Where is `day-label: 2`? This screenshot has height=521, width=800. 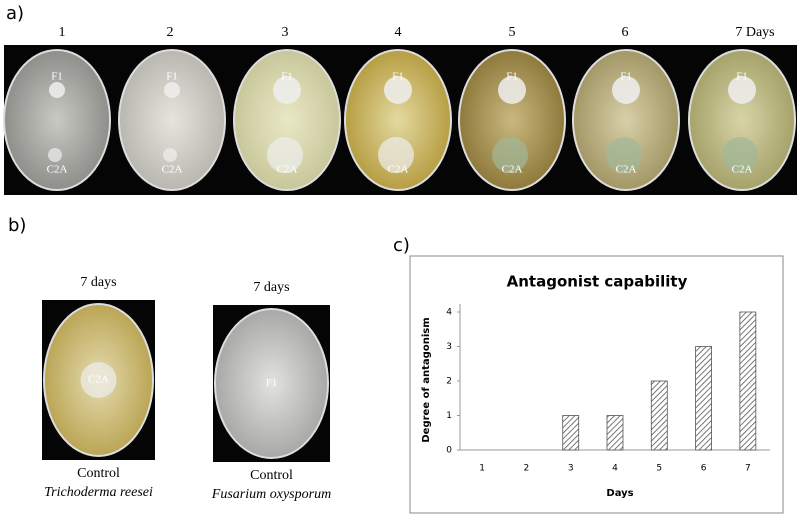
day-label: 2 is located at coordinates (170, 32).